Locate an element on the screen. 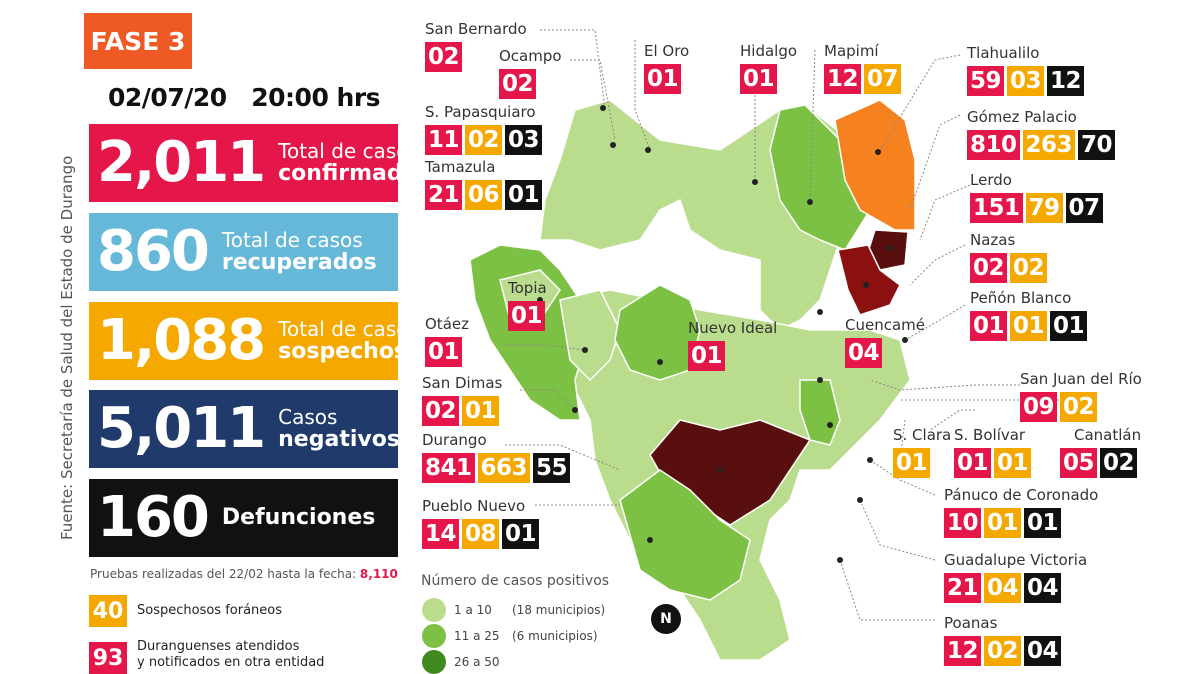 Image resolution: width=1200 pixels, height=674 pixels. suspected-label-1: Total de casos is located at coordinates (348, 328).